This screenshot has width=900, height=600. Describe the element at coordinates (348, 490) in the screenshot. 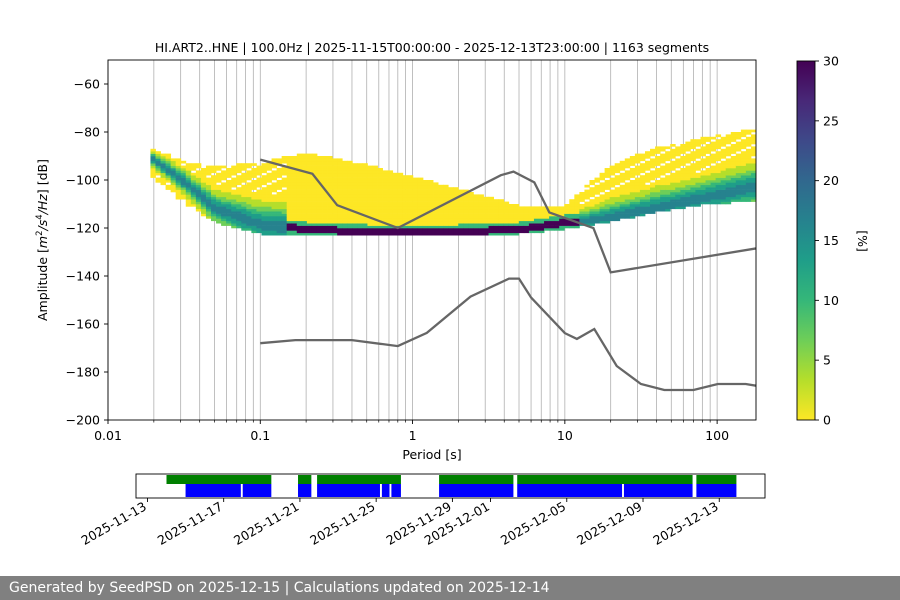

I see `availability-blue-segment` at that location.